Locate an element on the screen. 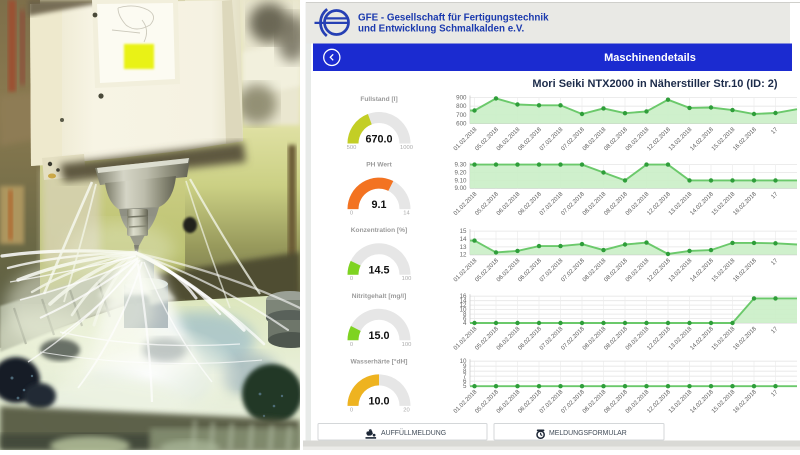 This screenshot has width=800, height=455. svg-text: 9.10 is located at coordinates (460, 180).